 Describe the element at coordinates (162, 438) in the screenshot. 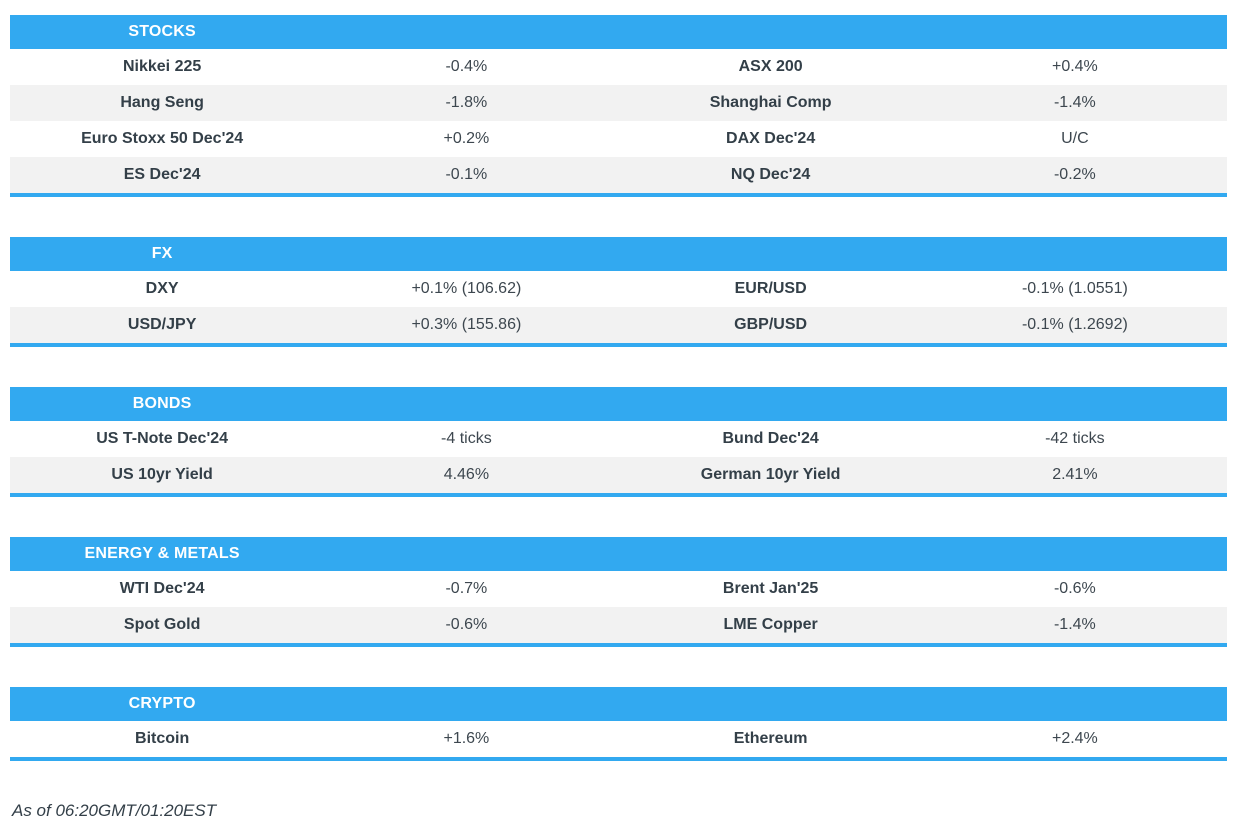

I see `instrument-name: US T-Note Dec'24` at that location.